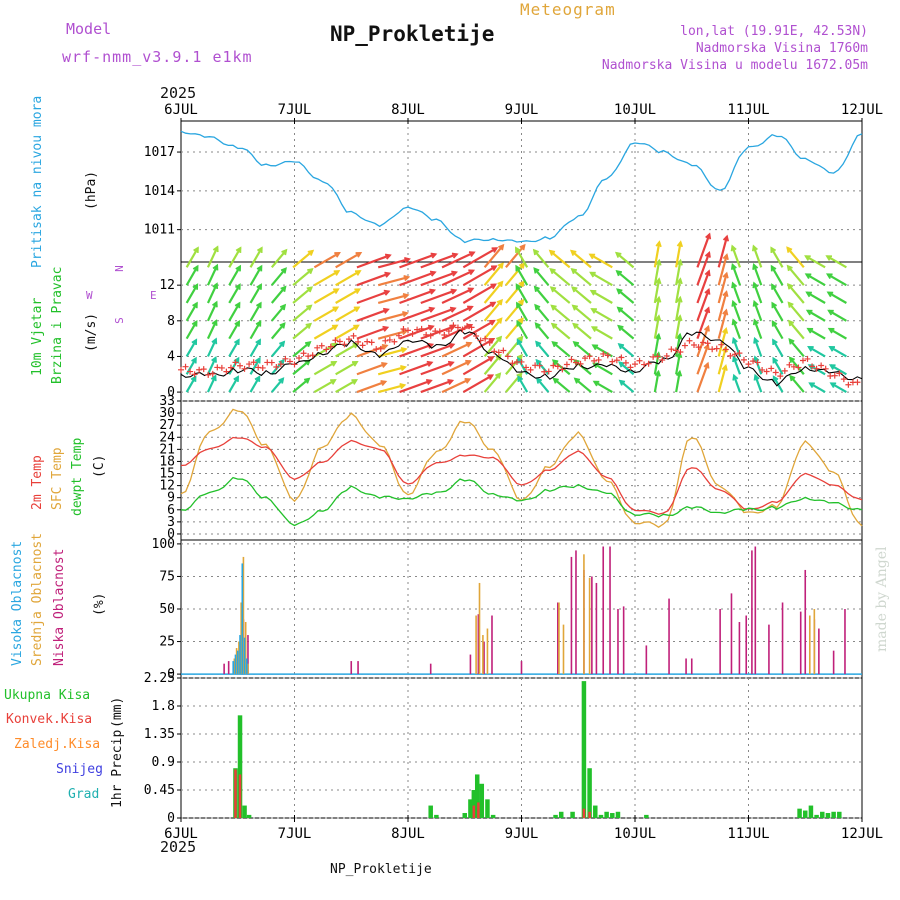 The width and height of the screenshot is (900, 900). What do you see at coordinates (412, 34) in the screenshot?
I see `station-title: NP_Prokletije` at bounding box center [412, 34].